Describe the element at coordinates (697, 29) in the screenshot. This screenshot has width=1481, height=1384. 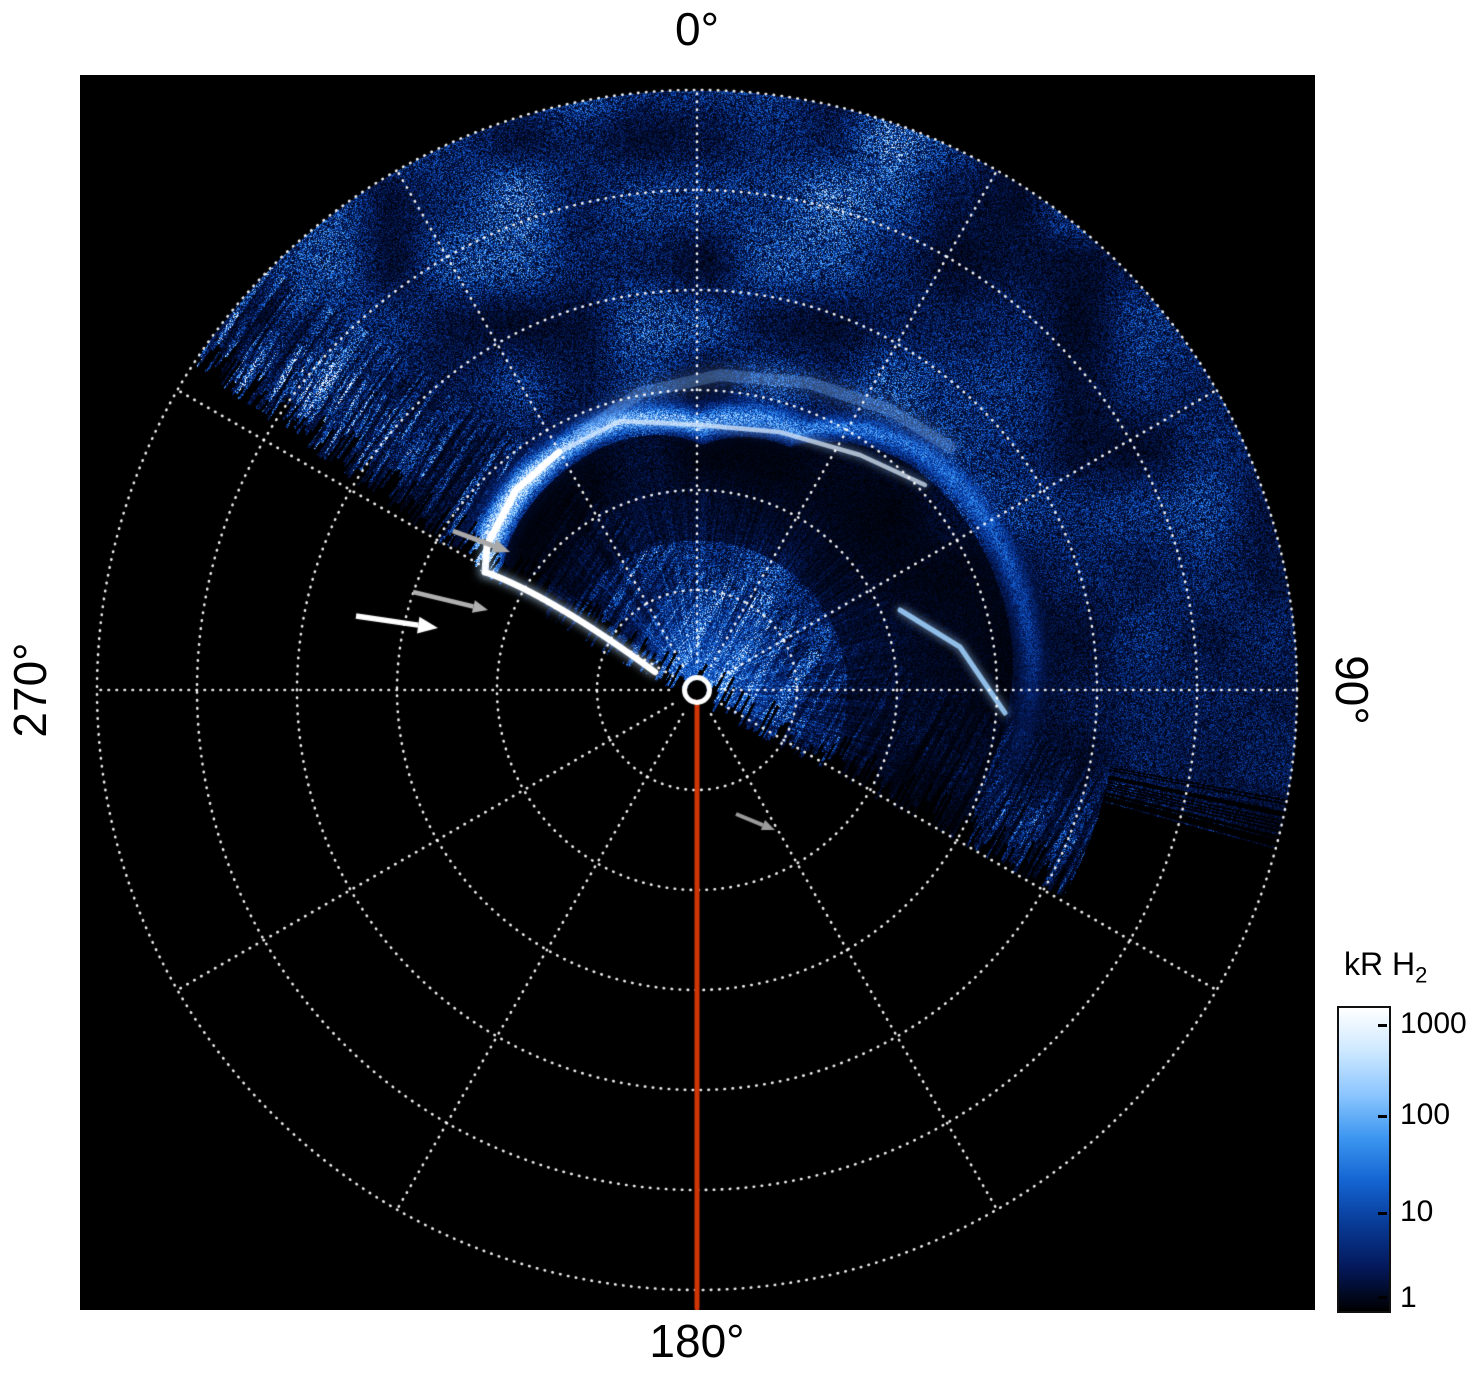
I see `angle-label-0: 0°` at that location.